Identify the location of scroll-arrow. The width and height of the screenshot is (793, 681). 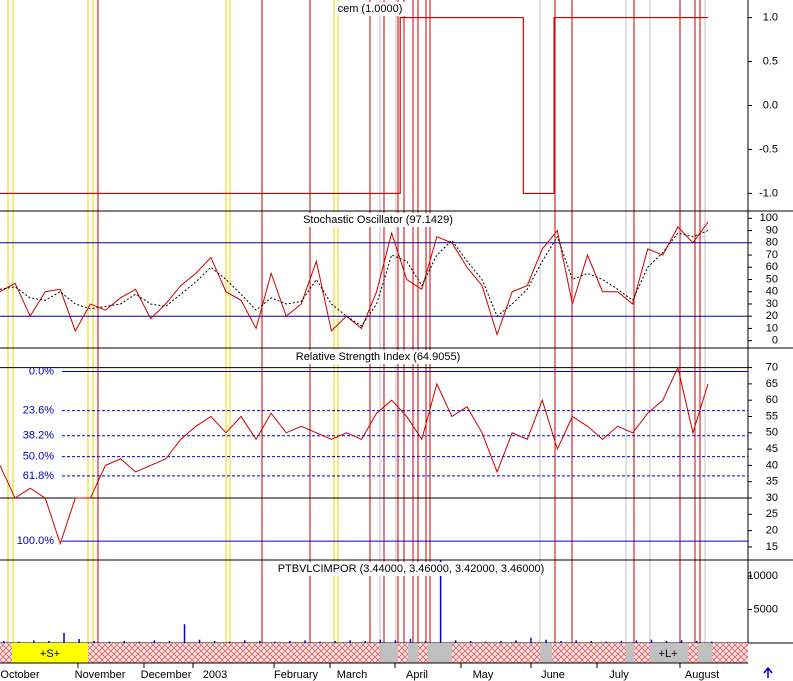
(768, 672).